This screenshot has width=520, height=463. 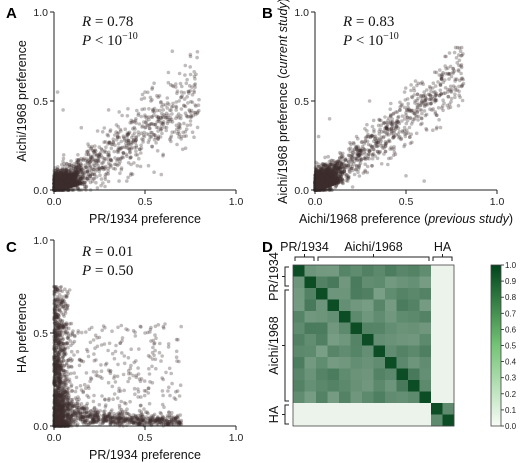 What do you see at coordinates (236, 202) in the screenshot?
I see `x-tick-label: 1.0` at bounding box center [236, 202].